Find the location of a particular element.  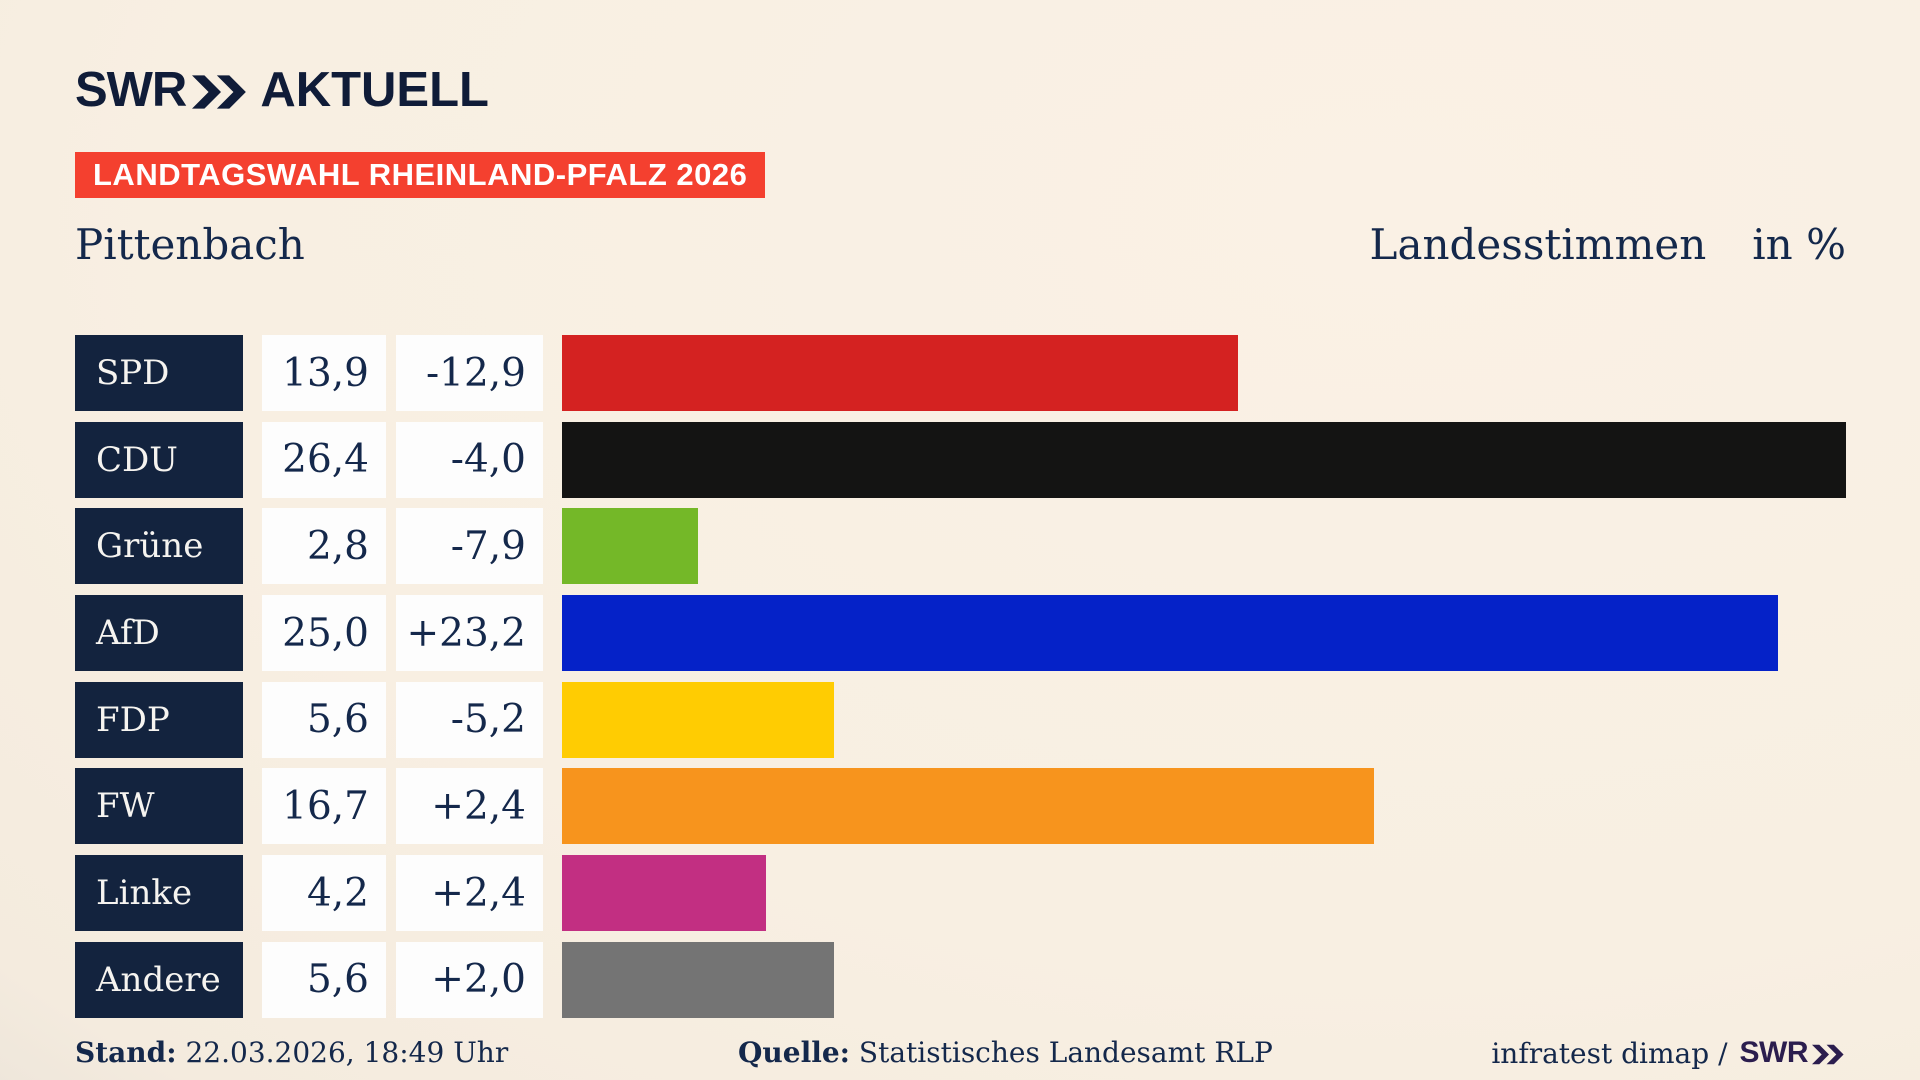

change-value: -4,0 is located at coordinates (469, 459).